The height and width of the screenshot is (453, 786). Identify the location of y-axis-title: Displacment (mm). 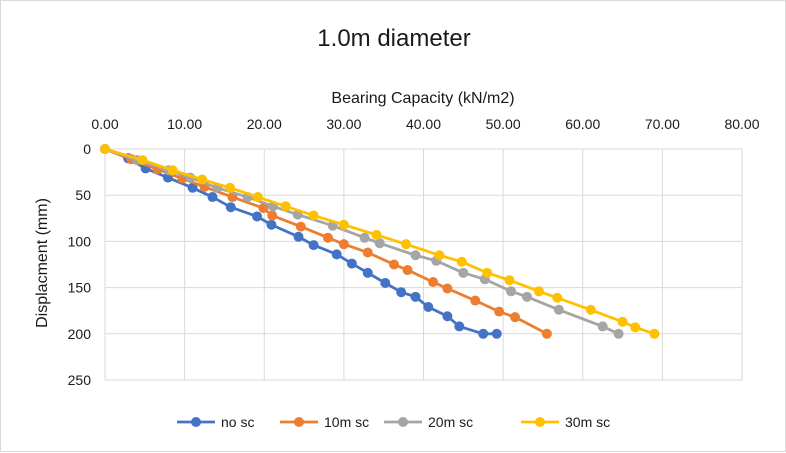
(42, 263).